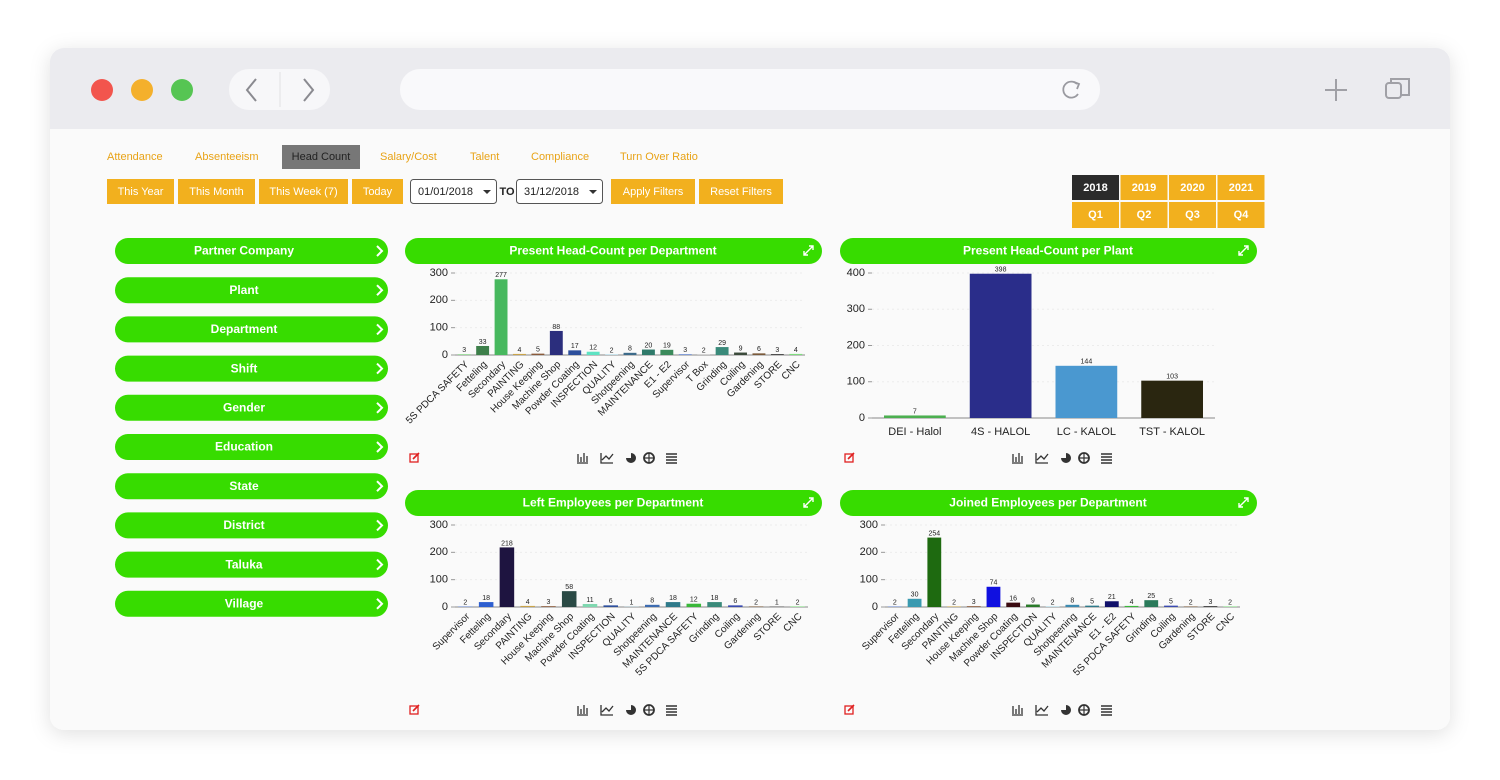 The width and height of the screenshot is (1500, 780). I want to click on date-to, so click(559, 191).